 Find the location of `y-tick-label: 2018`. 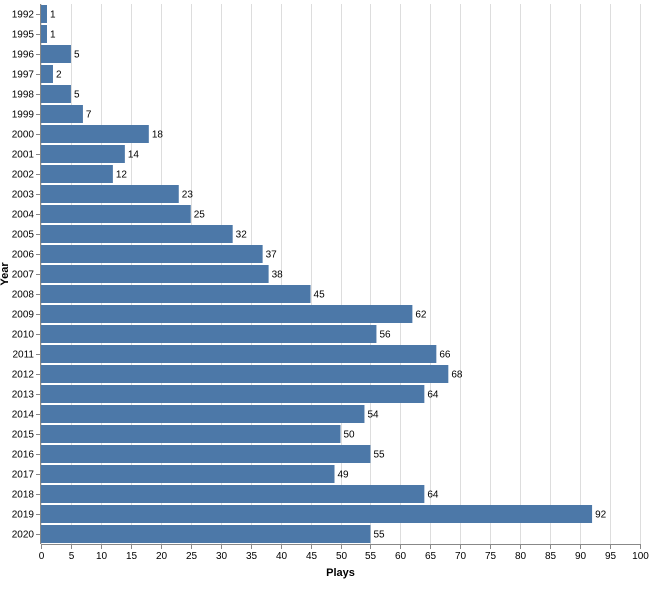

y-tick-label: 2018 is located at coordinates (23, 495).